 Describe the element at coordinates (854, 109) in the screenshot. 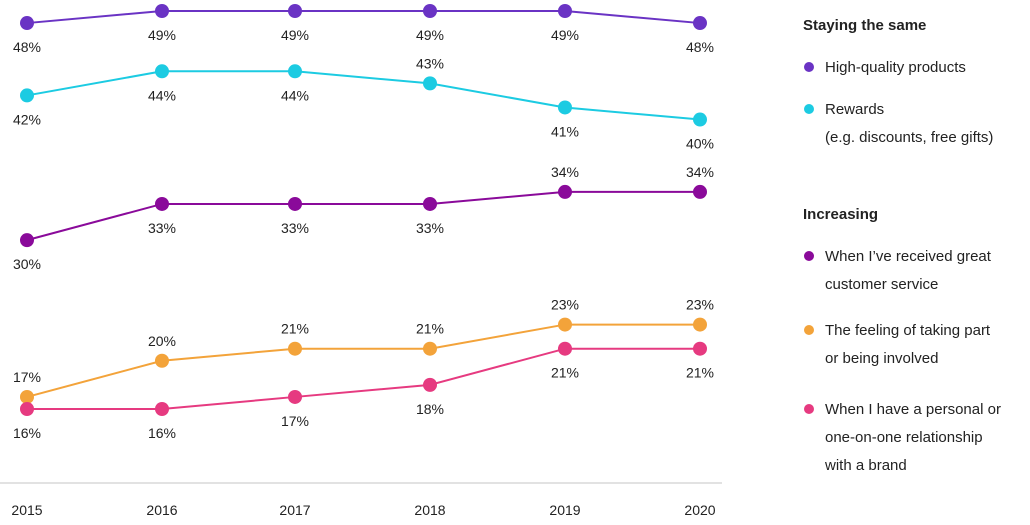

I see `legend-label: Rewards` at that location.